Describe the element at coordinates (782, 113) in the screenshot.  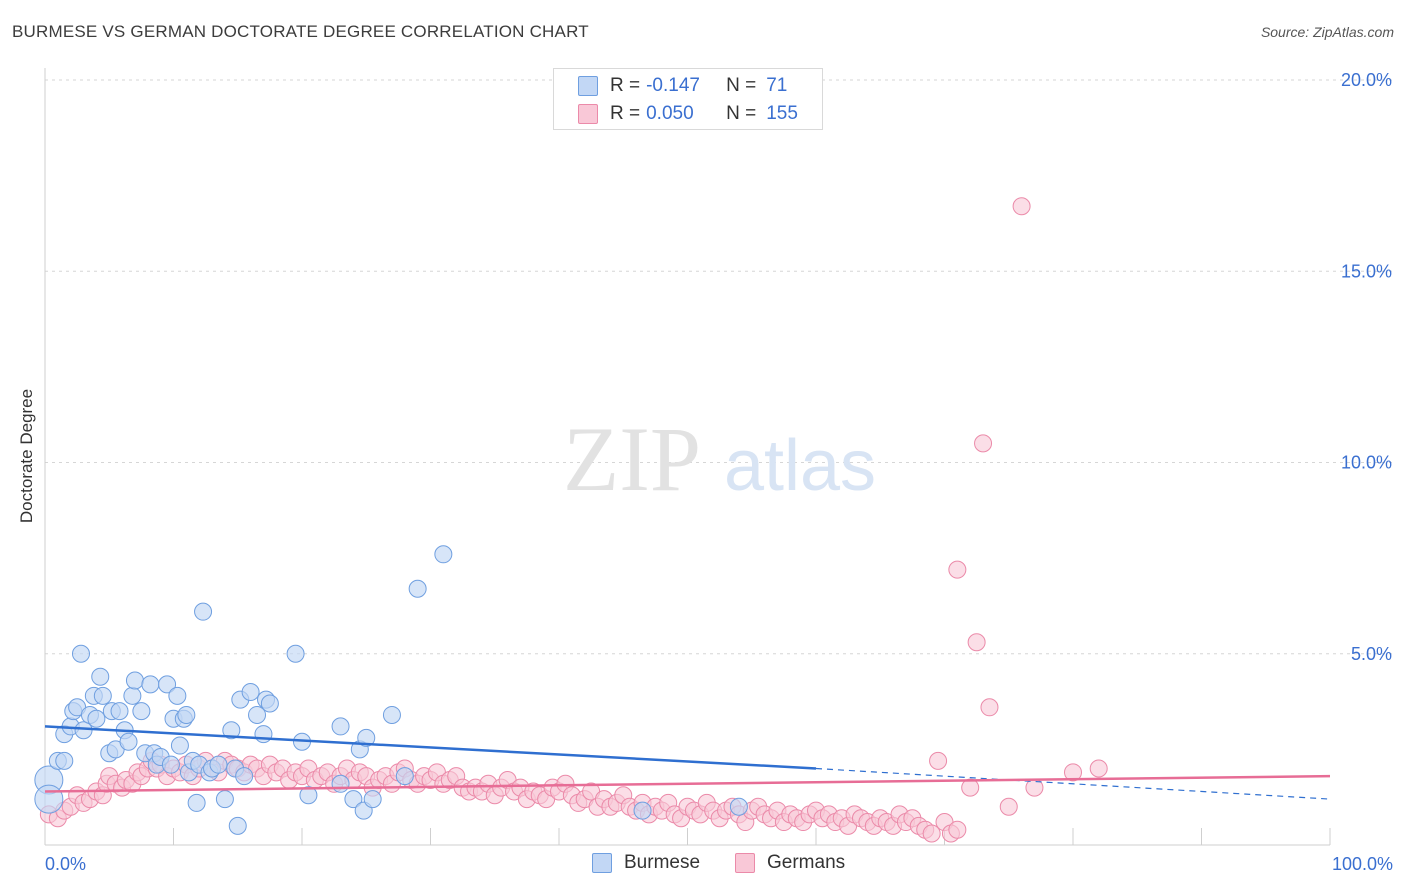
I see `legend-n-value: 155` at that location.